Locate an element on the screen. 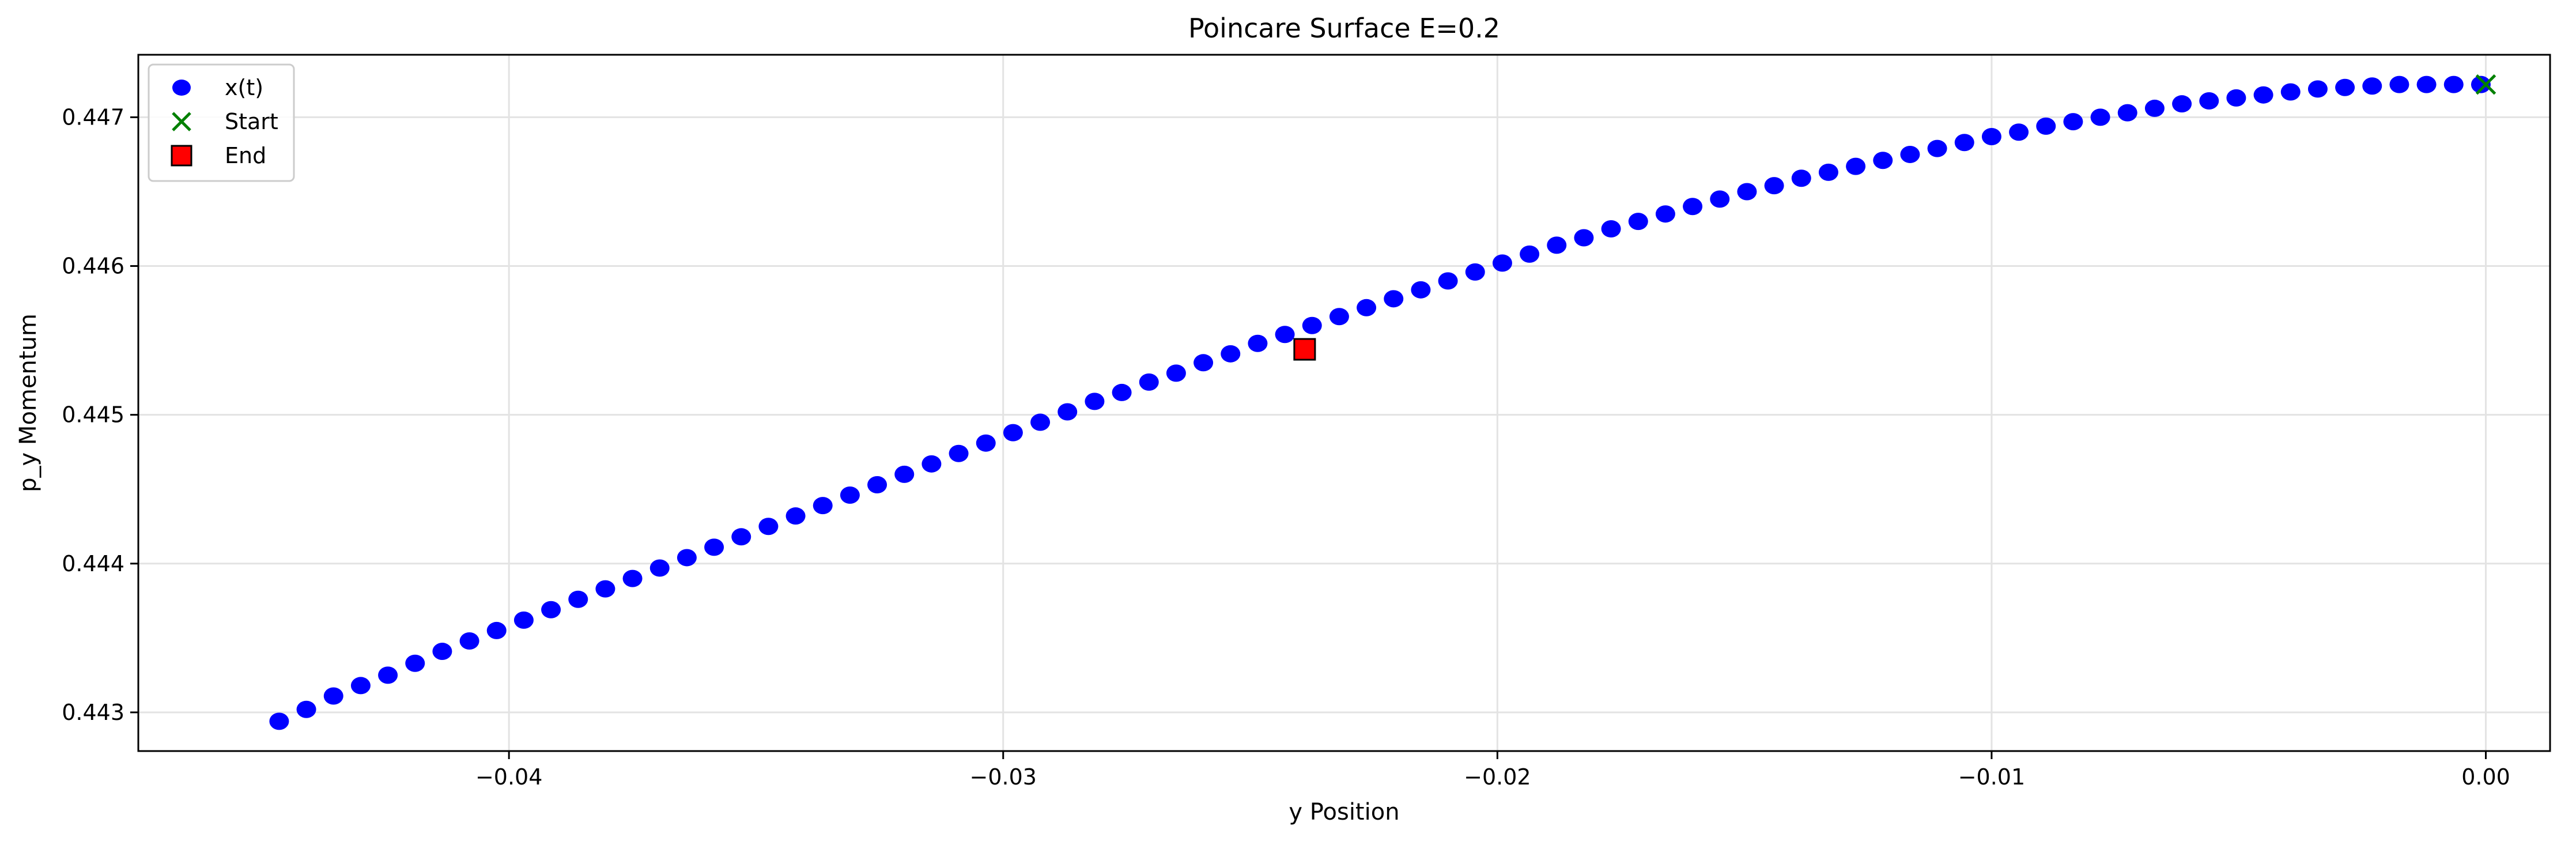 Image resolution: width=2576 pixels, height=845 pixels. x-tick-label: −0.03 is located at coordinates (1003, 777).